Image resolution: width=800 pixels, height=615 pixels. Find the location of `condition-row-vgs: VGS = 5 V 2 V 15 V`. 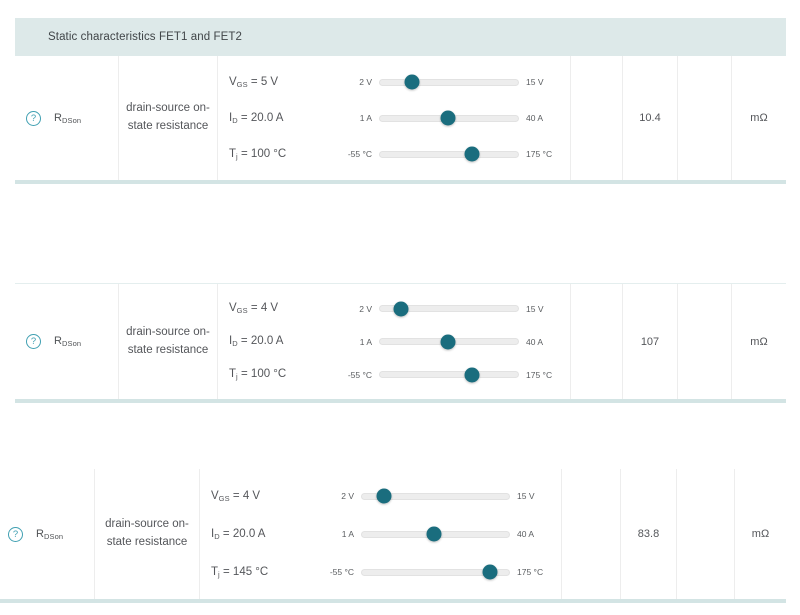

condition-row-vgs: VGS = 5 V 2 V 15 V is located at coordinates (394, 82).